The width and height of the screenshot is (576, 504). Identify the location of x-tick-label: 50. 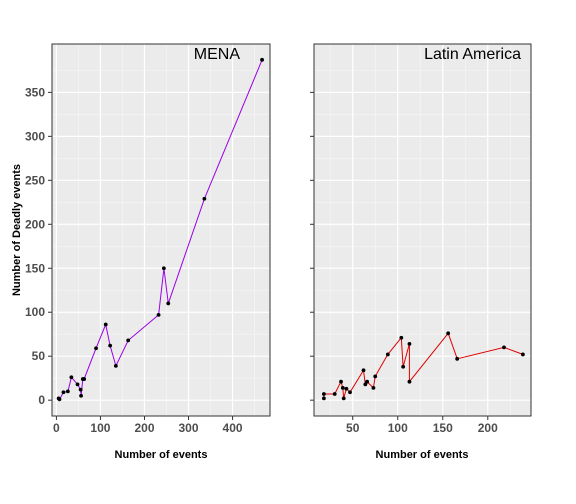
(353, 428).